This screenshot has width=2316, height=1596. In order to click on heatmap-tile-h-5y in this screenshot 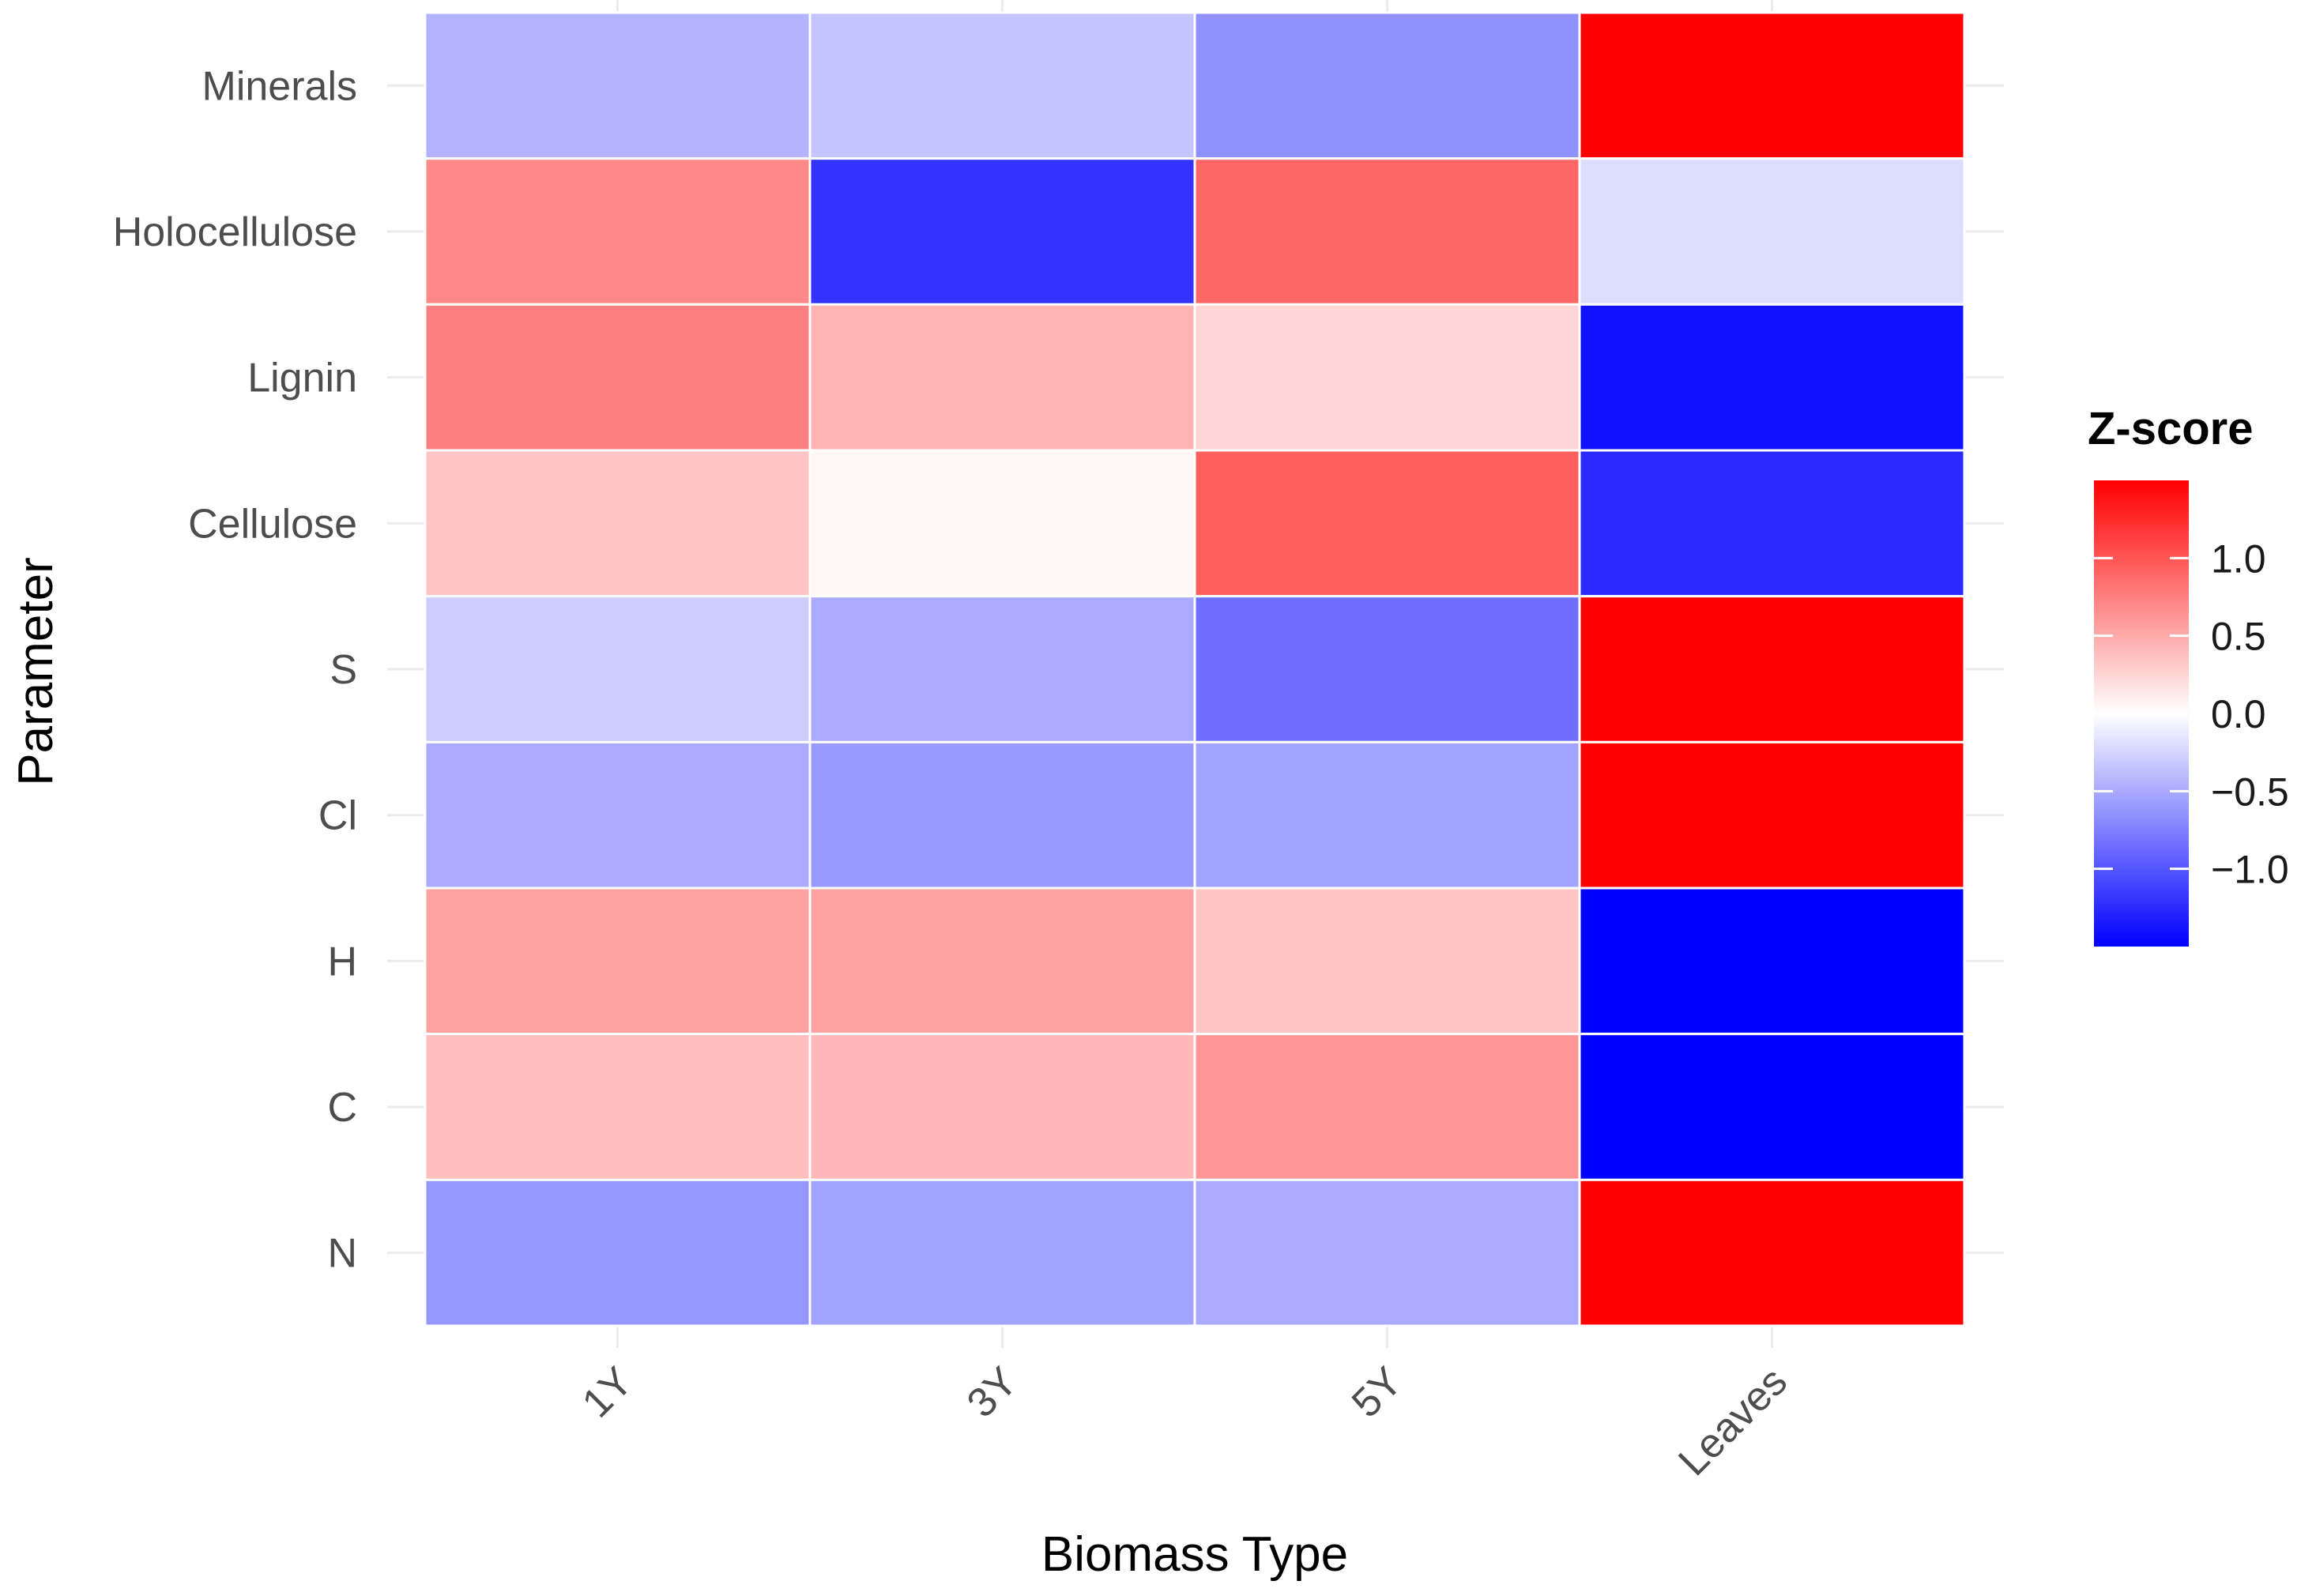, I will do `click(1387, 961)`.